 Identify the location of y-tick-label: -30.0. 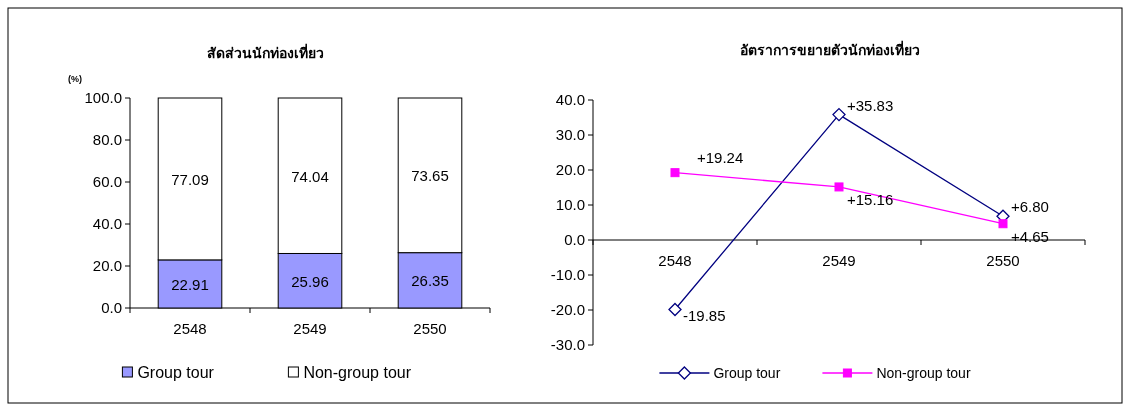
(567, 344).